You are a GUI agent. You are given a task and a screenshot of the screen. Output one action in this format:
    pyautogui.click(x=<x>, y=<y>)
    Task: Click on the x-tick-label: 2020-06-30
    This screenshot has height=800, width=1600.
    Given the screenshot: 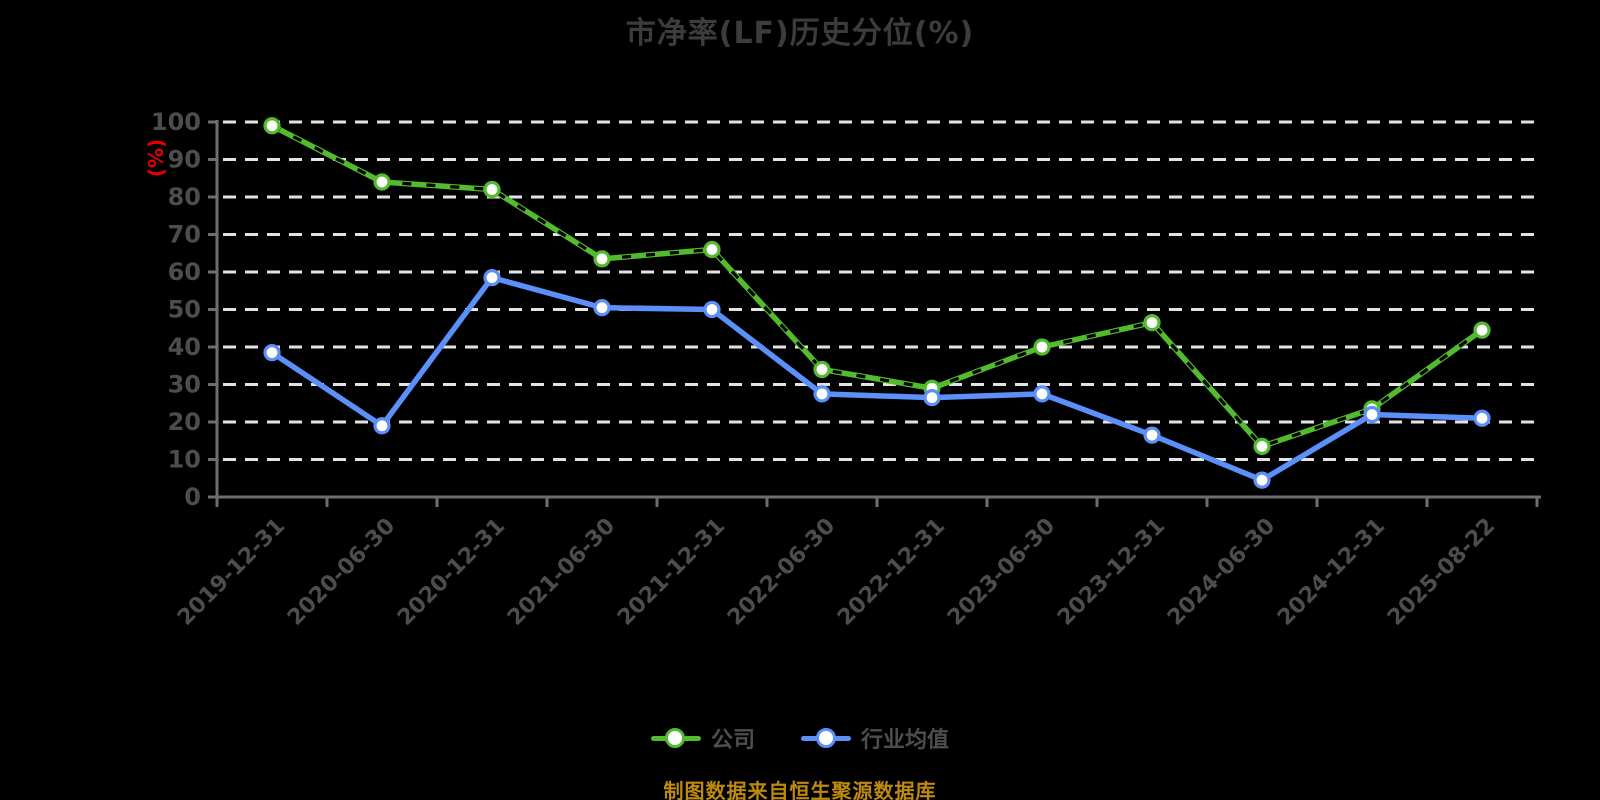 What is the action you would take?
    pyautogui.click(x=341, y=572)
    